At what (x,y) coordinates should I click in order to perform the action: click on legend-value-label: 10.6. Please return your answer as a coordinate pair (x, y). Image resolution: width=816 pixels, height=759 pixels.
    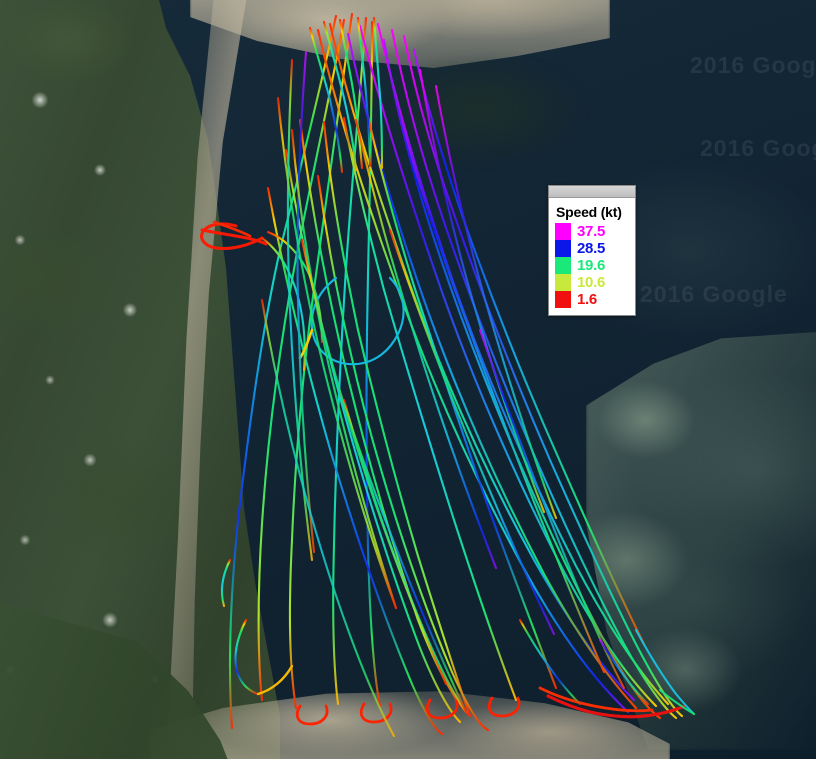
    Looking at the image, I should click on (591, 282).